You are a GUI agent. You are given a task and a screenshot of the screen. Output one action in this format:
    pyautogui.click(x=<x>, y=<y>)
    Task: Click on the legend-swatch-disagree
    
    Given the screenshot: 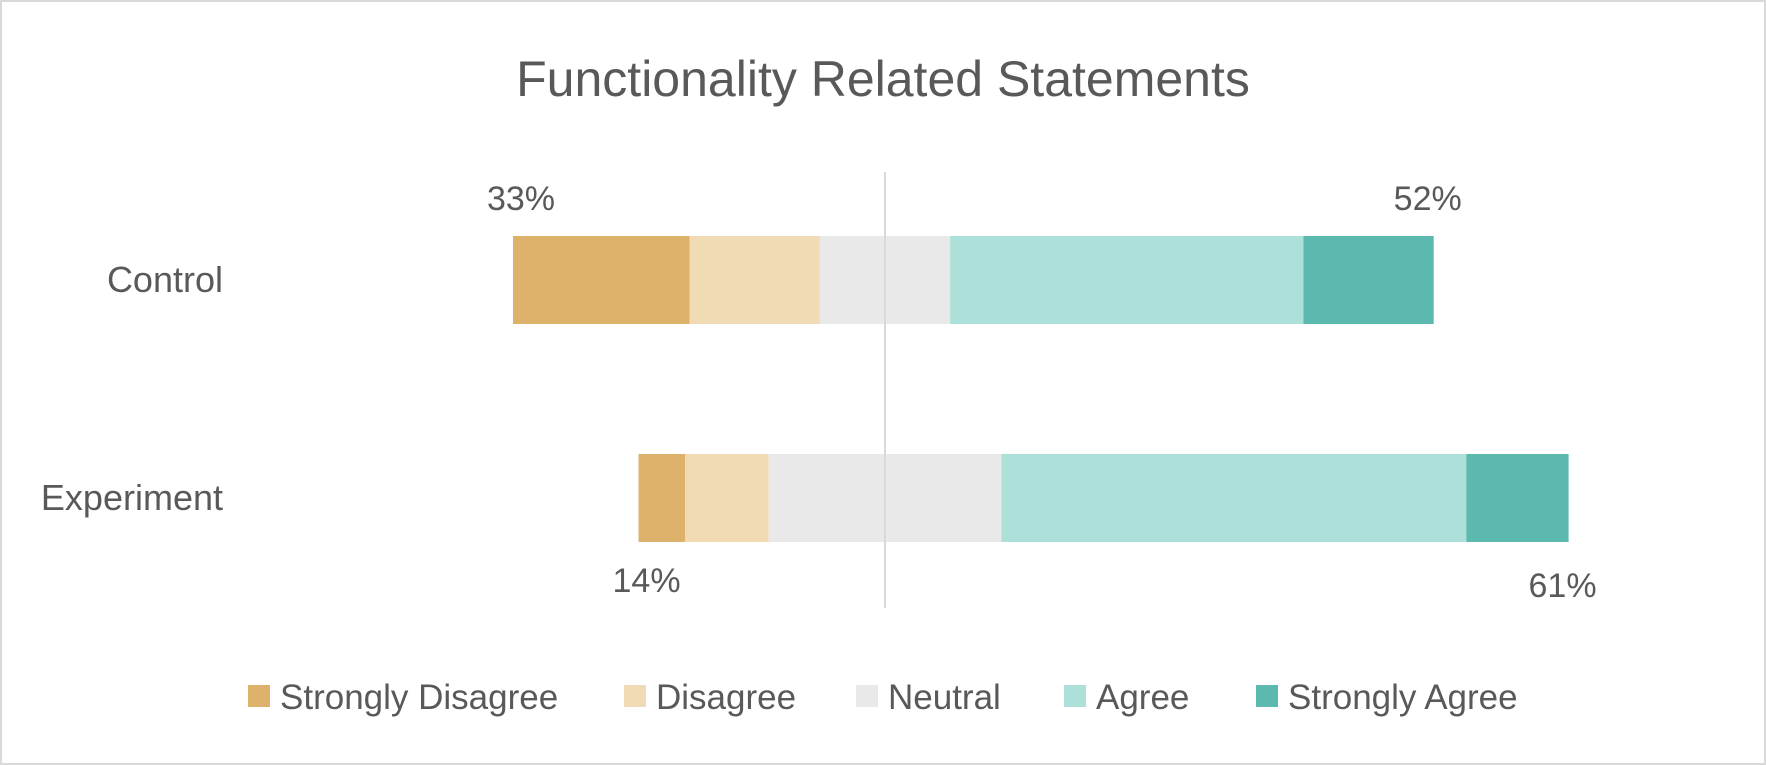 What is the action you would take?
    pyautogui.click(x=635, y=696)
    